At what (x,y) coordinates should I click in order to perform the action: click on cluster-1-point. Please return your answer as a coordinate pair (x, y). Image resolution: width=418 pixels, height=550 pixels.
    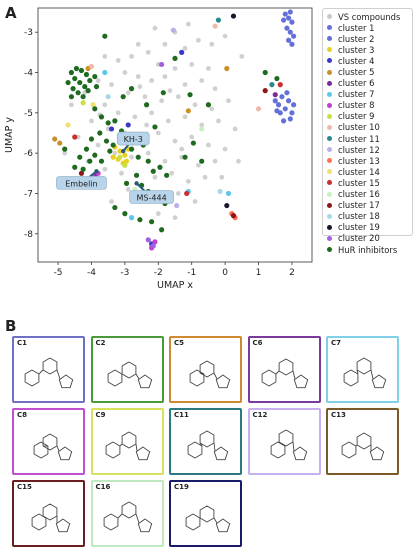
    Looking at the image, I should click on (289, 40).